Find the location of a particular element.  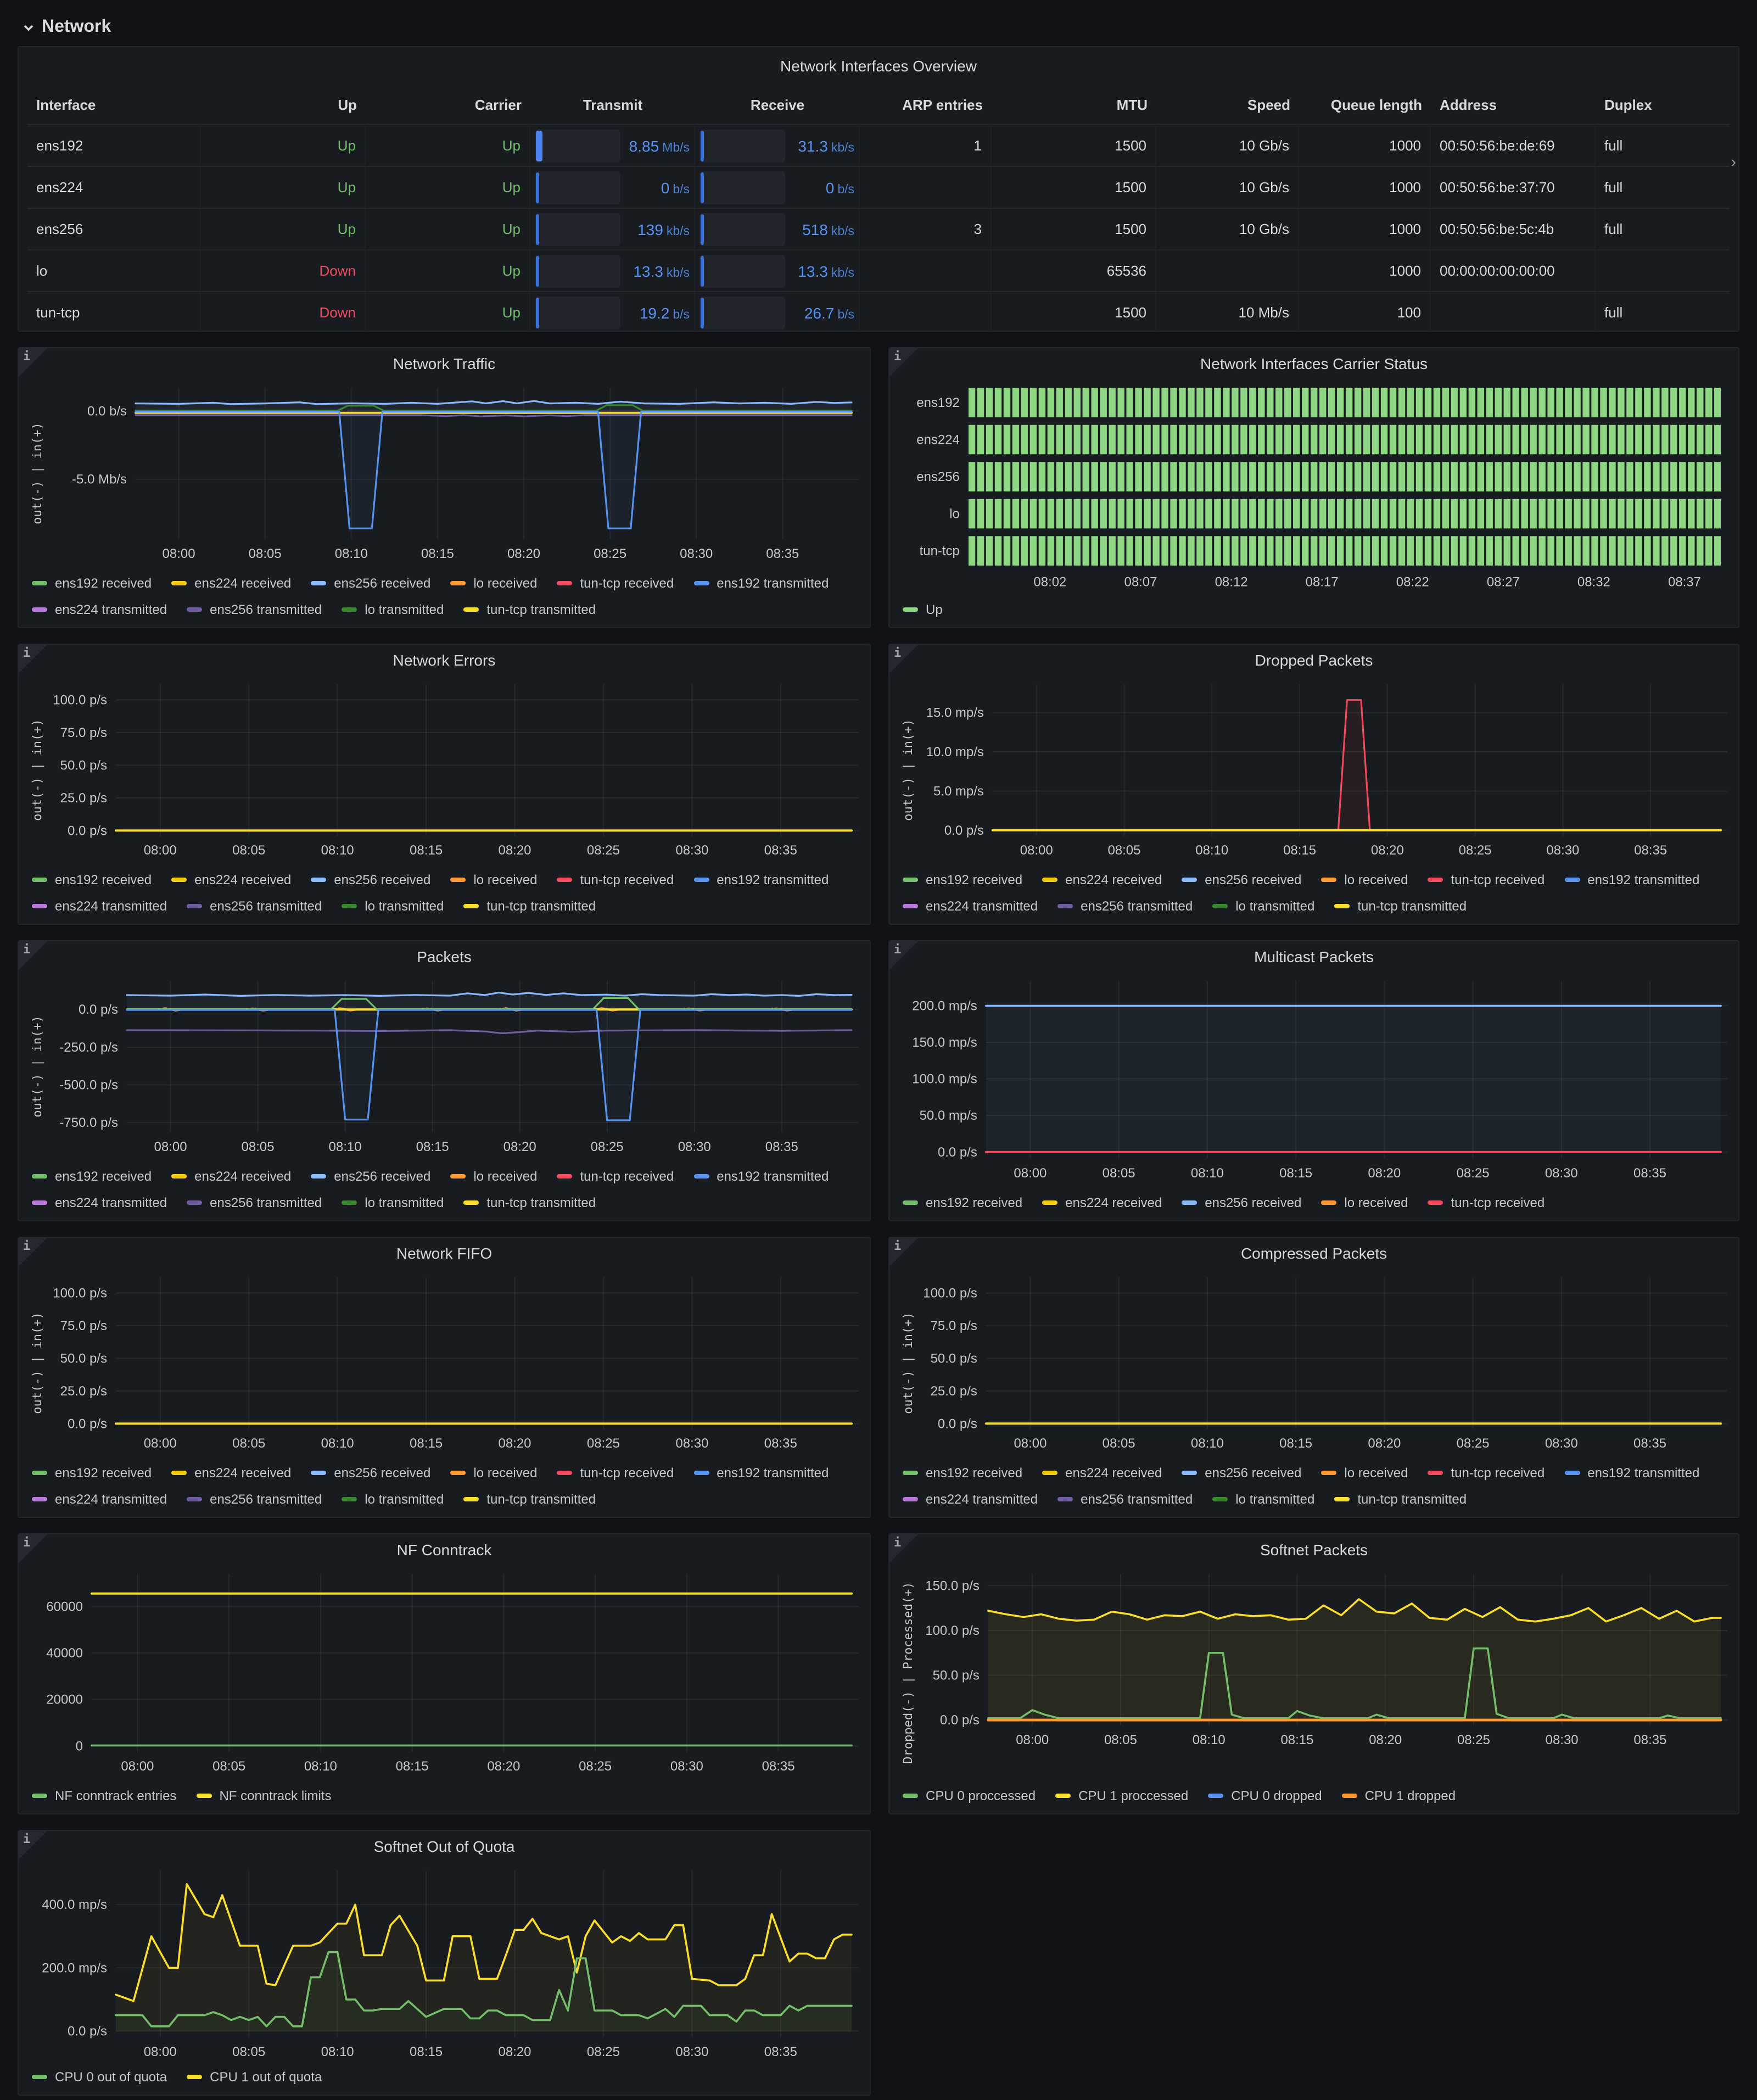

column-header-speed: Speed is located at coordinates (1268, 105).